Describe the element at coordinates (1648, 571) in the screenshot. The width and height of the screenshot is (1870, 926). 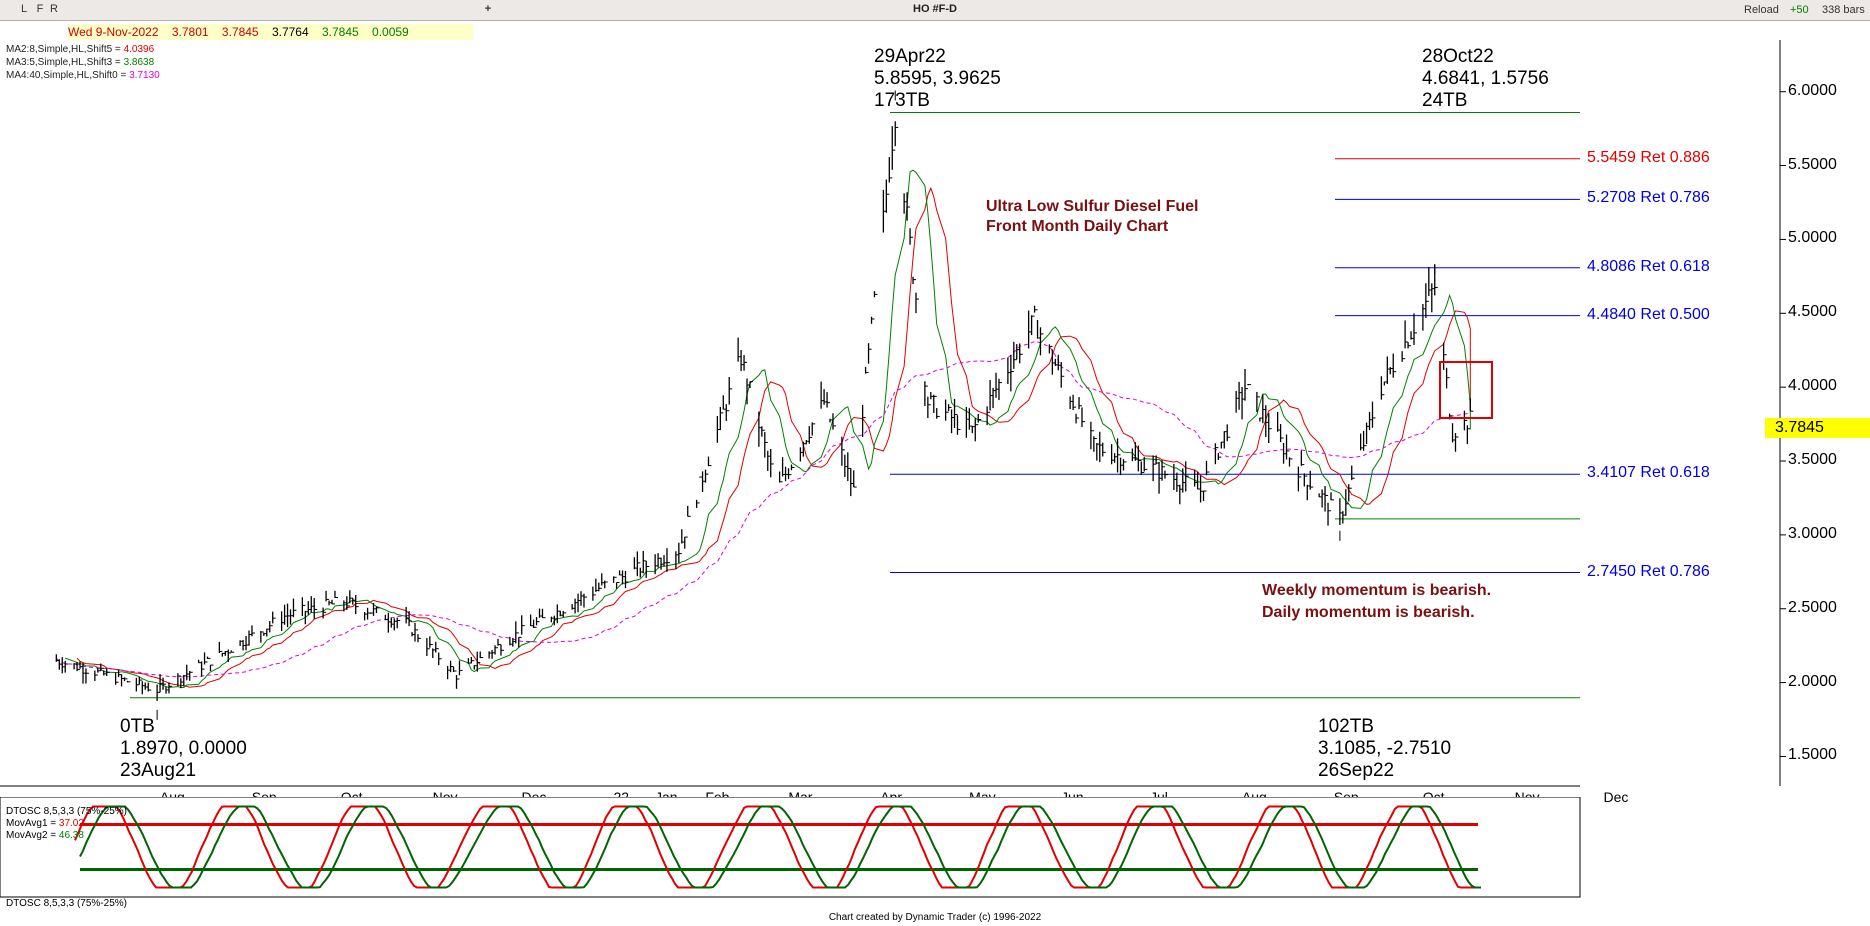
I see `retracement-label: 2.7450 Ret 0.786` at that location.